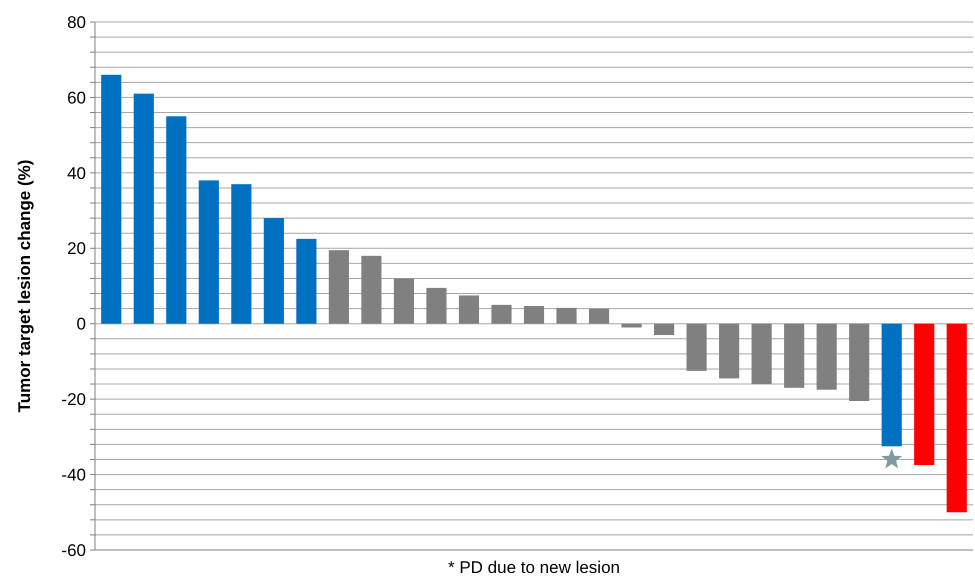 The image size is (975, 579). I want to click on y-tick-label: -20, so click(73, 400).